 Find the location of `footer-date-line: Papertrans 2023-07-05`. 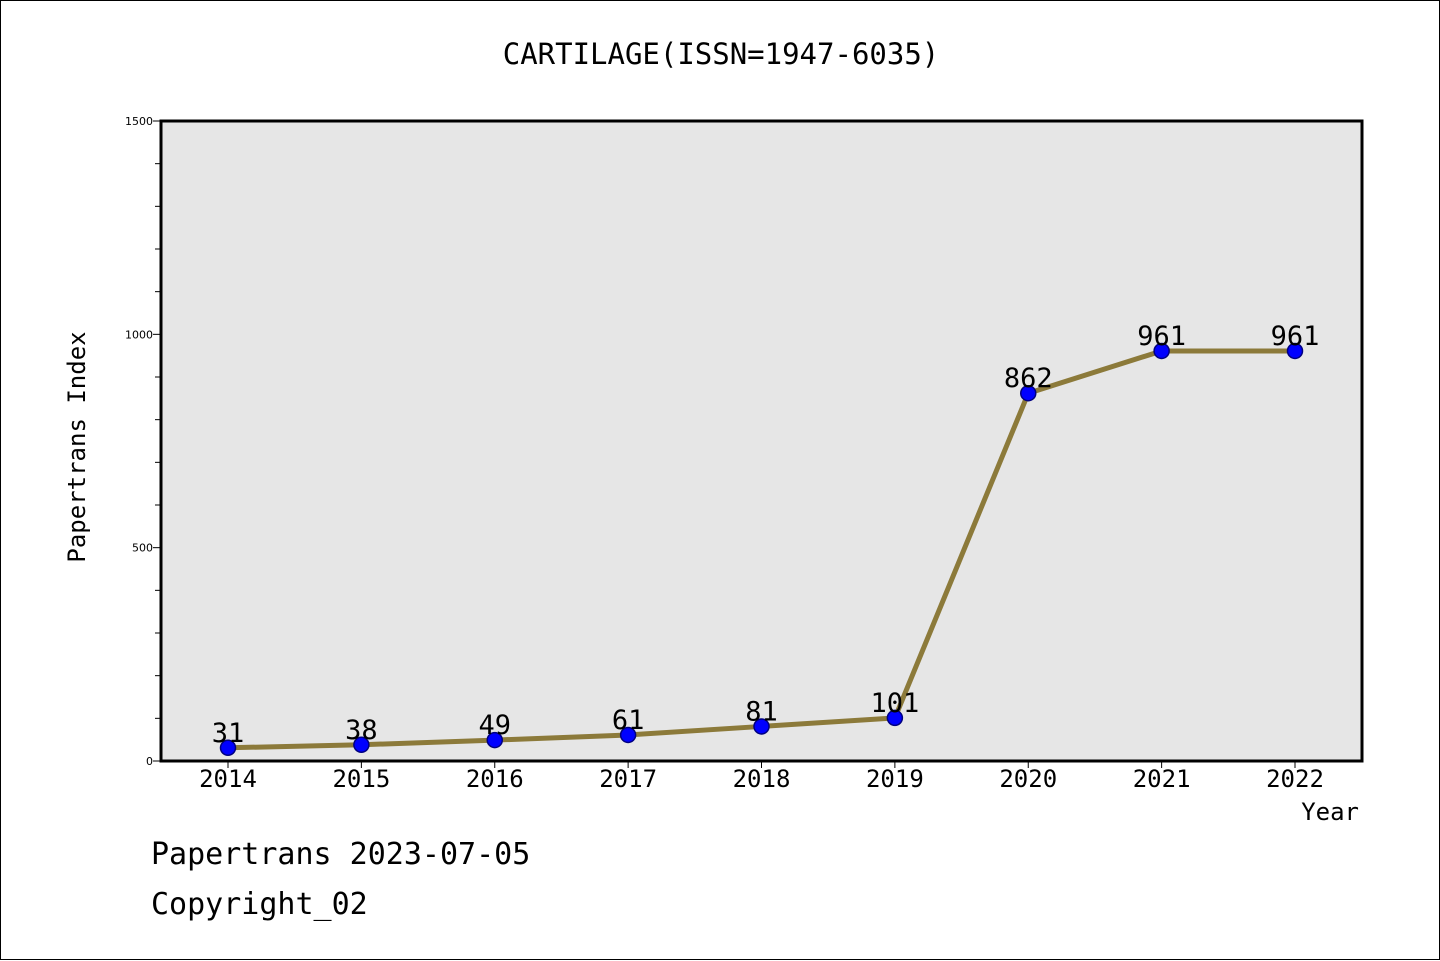

footer-date-line: Papertrans 2023-07-05 is located at coordinates (341, 854).